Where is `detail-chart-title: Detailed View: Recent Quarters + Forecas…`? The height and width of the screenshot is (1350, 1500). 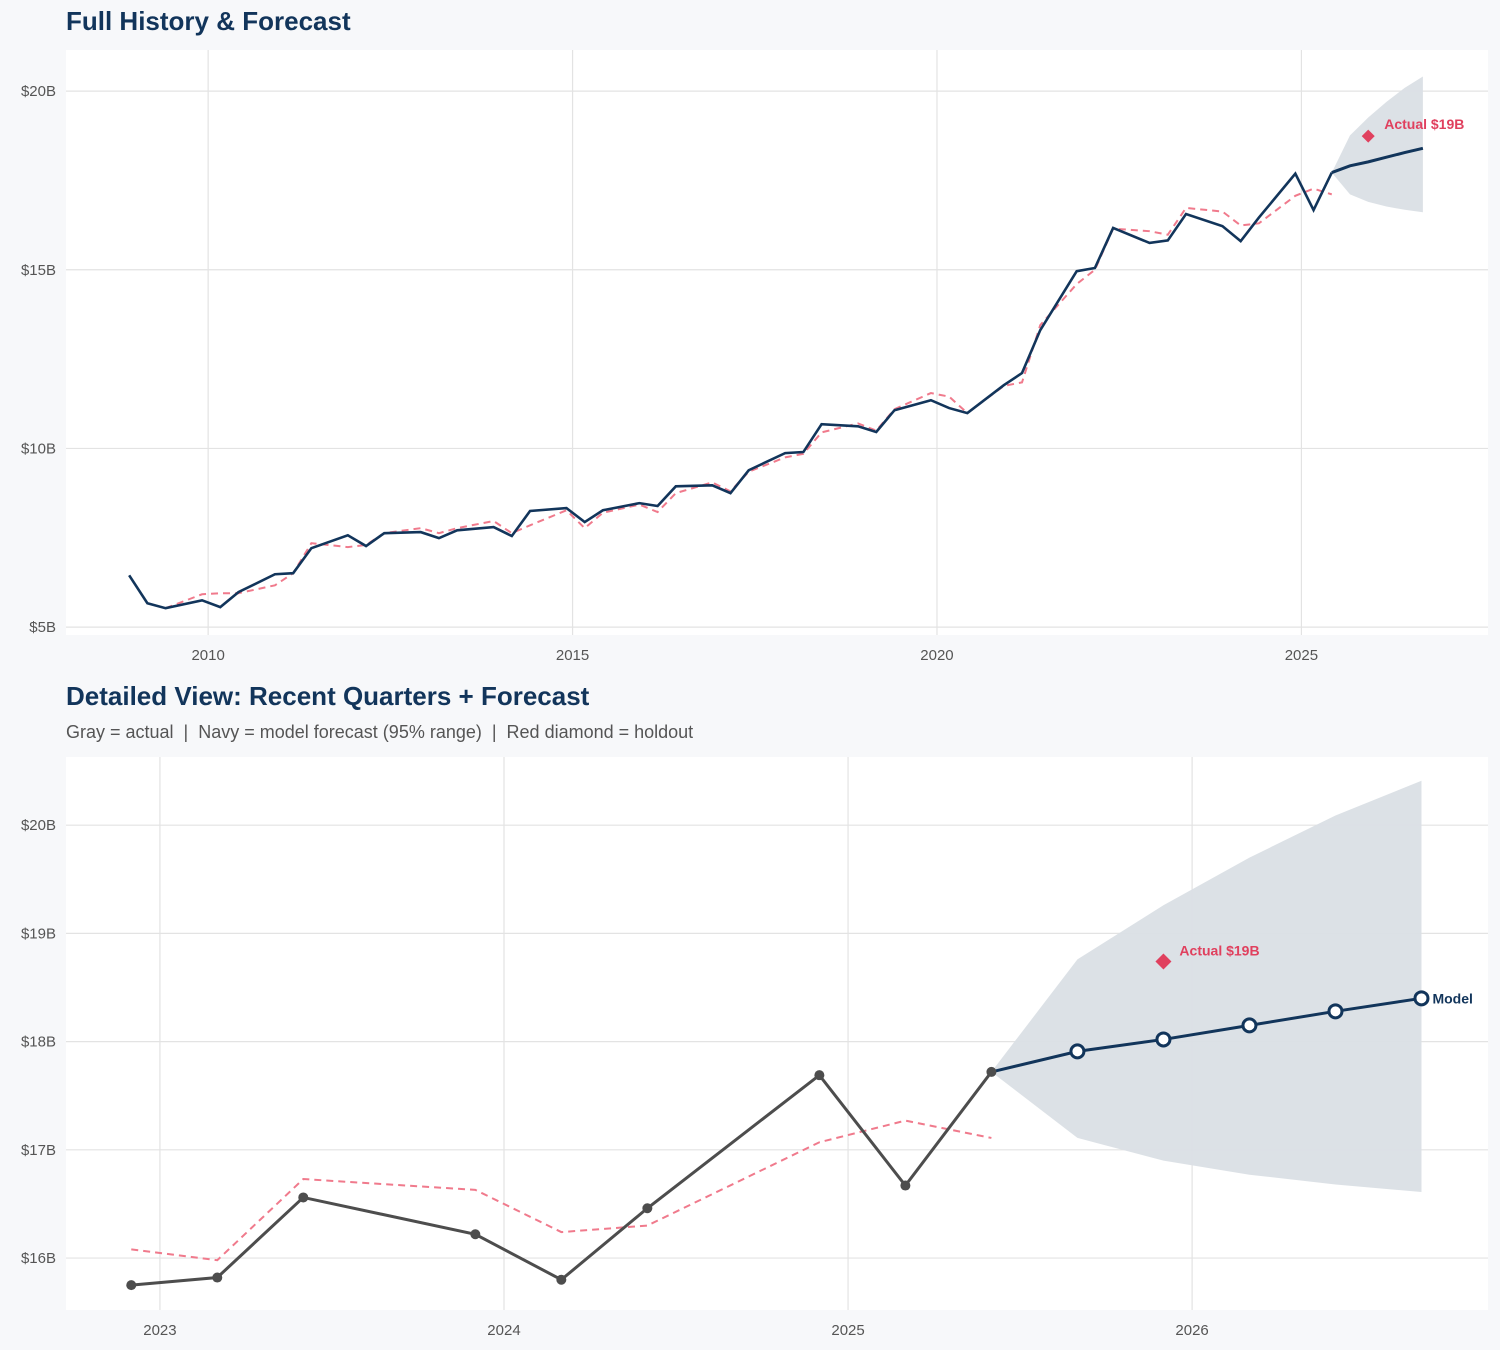
detail-chart-title: Detailed View: Recent Quarters + Forecas… is located at coordinates (328, 696).